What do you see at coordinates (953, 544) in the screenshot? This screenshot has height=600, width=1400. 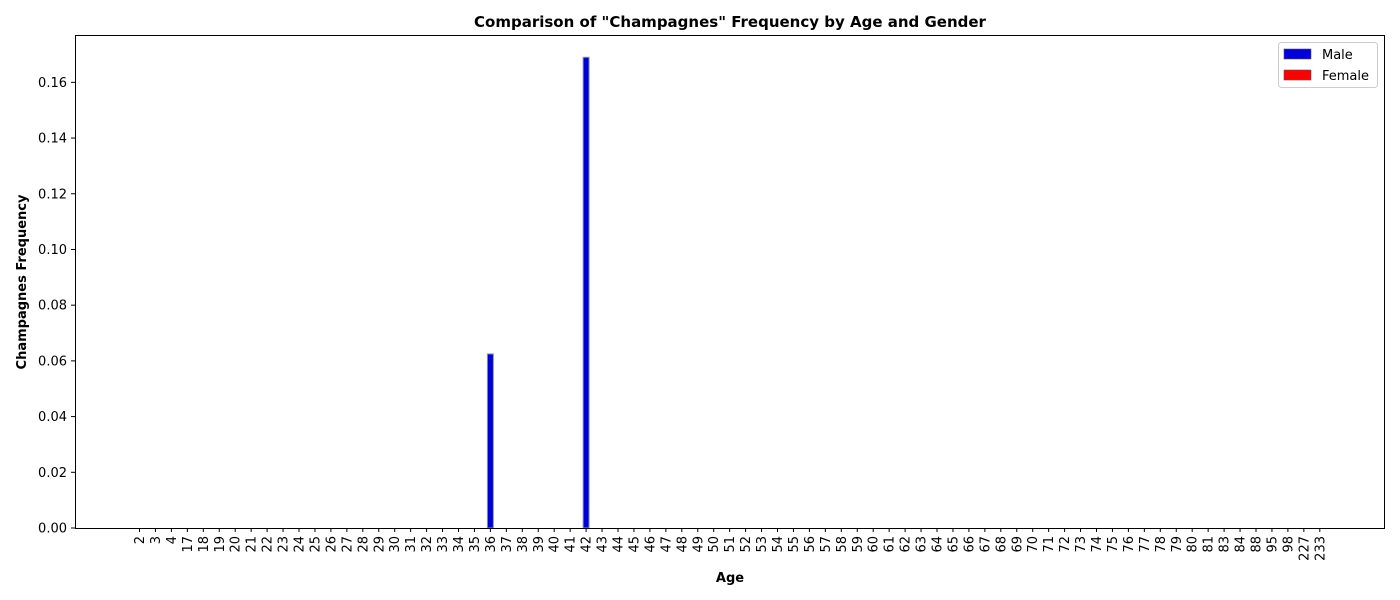 I see `x-tick-label: 65` at bounding box center [953, 544].